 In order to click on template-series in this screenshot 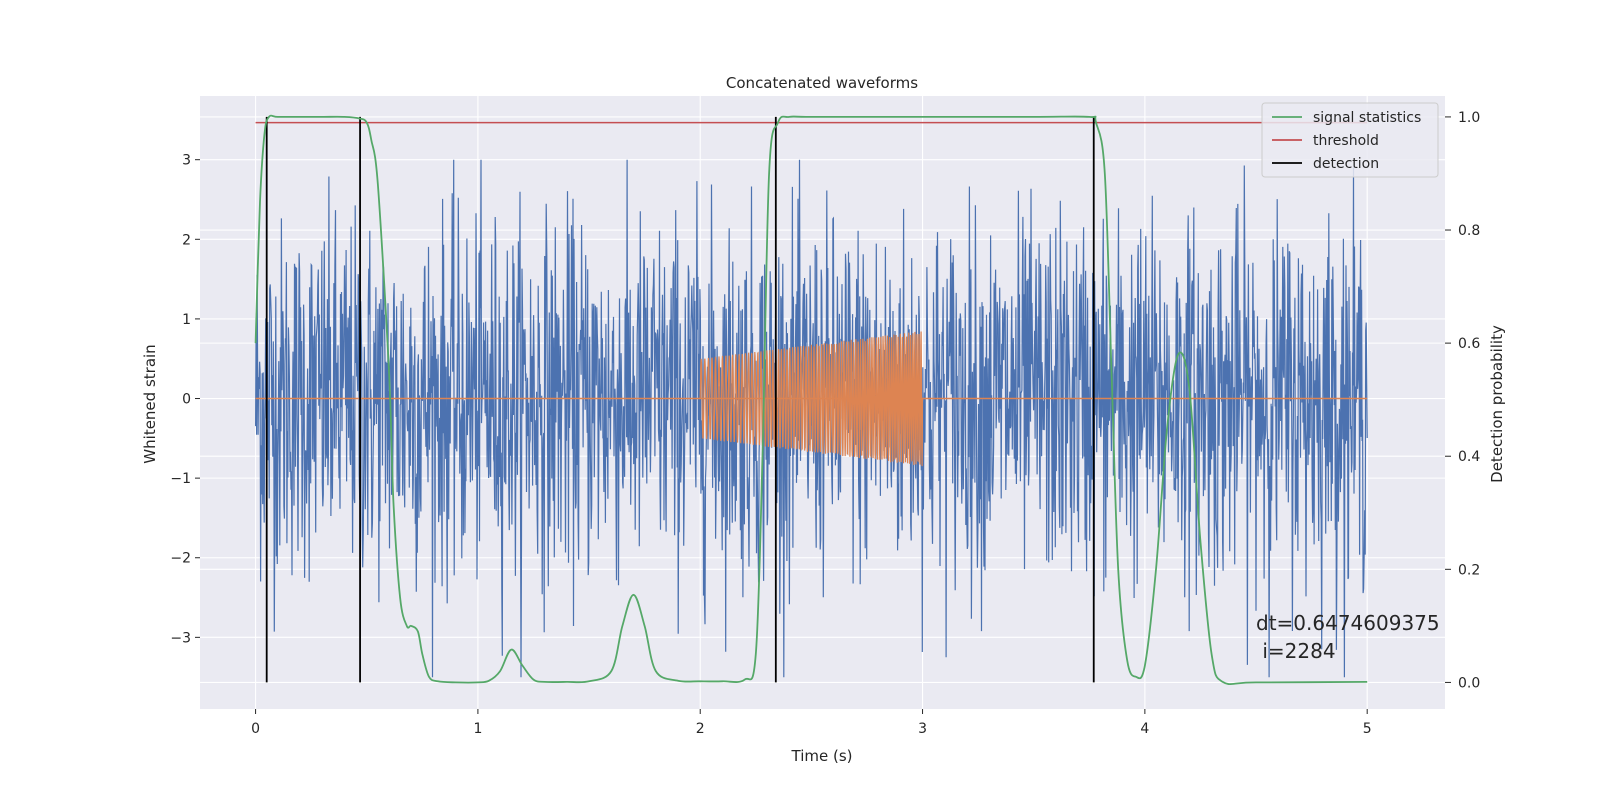, I will do `click(811, 399)`.